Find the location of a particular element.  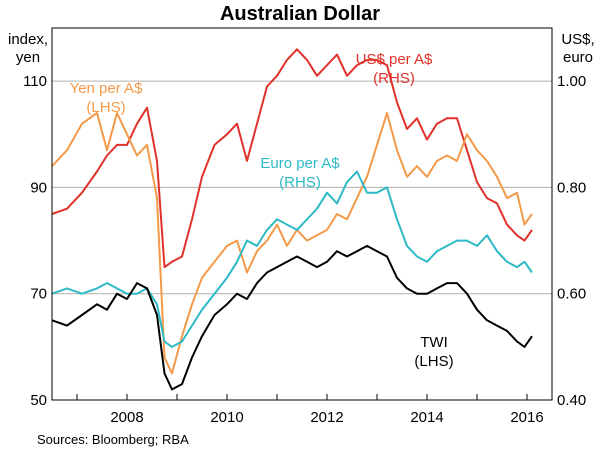

x-axis-ticks: 2008 2010 2012 2014 2016 is located at coordinates (310, 410).